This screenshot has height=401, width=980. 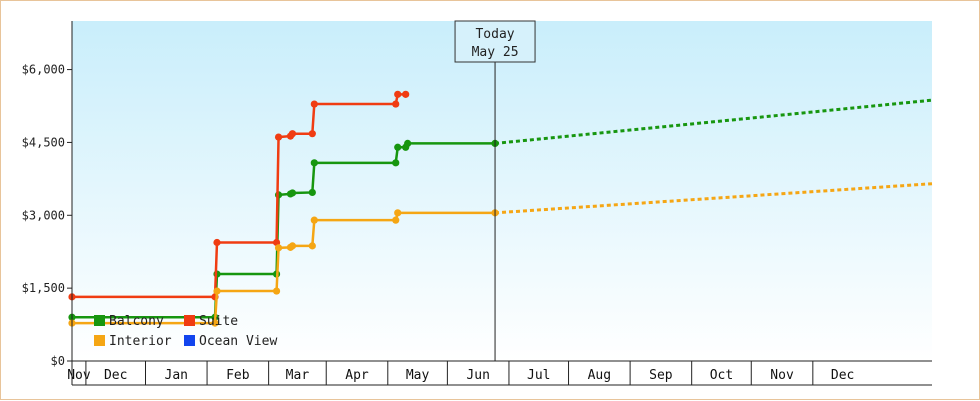 What do you see at coordinates (58, 361) in the screenshot?
I see `y-tick-label: $0` at bounding box center [58, 361].